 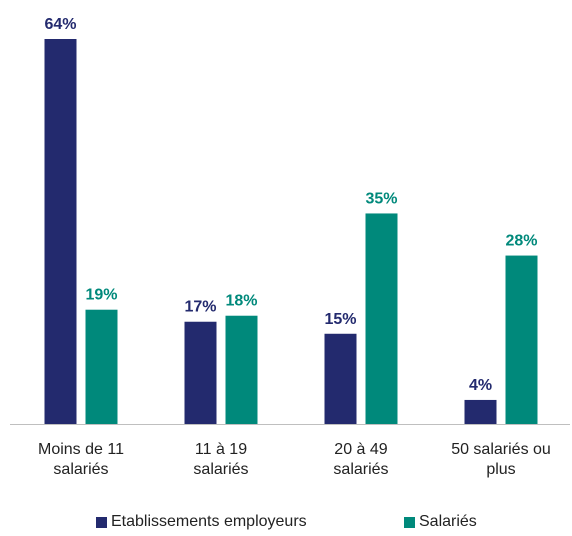 I want to click on legend-item: Salariés, so click(x=440, y=522).